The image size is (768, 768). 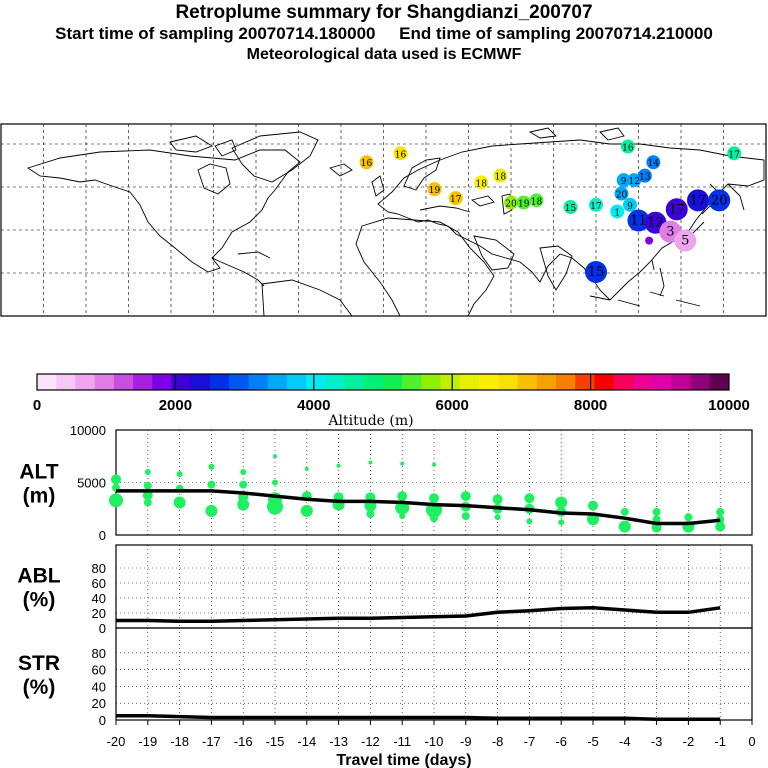 What do you see at coordinates (630, 207) in the screenshot?
I see `map-plume-label: 9` at bounding box center [630, 207].